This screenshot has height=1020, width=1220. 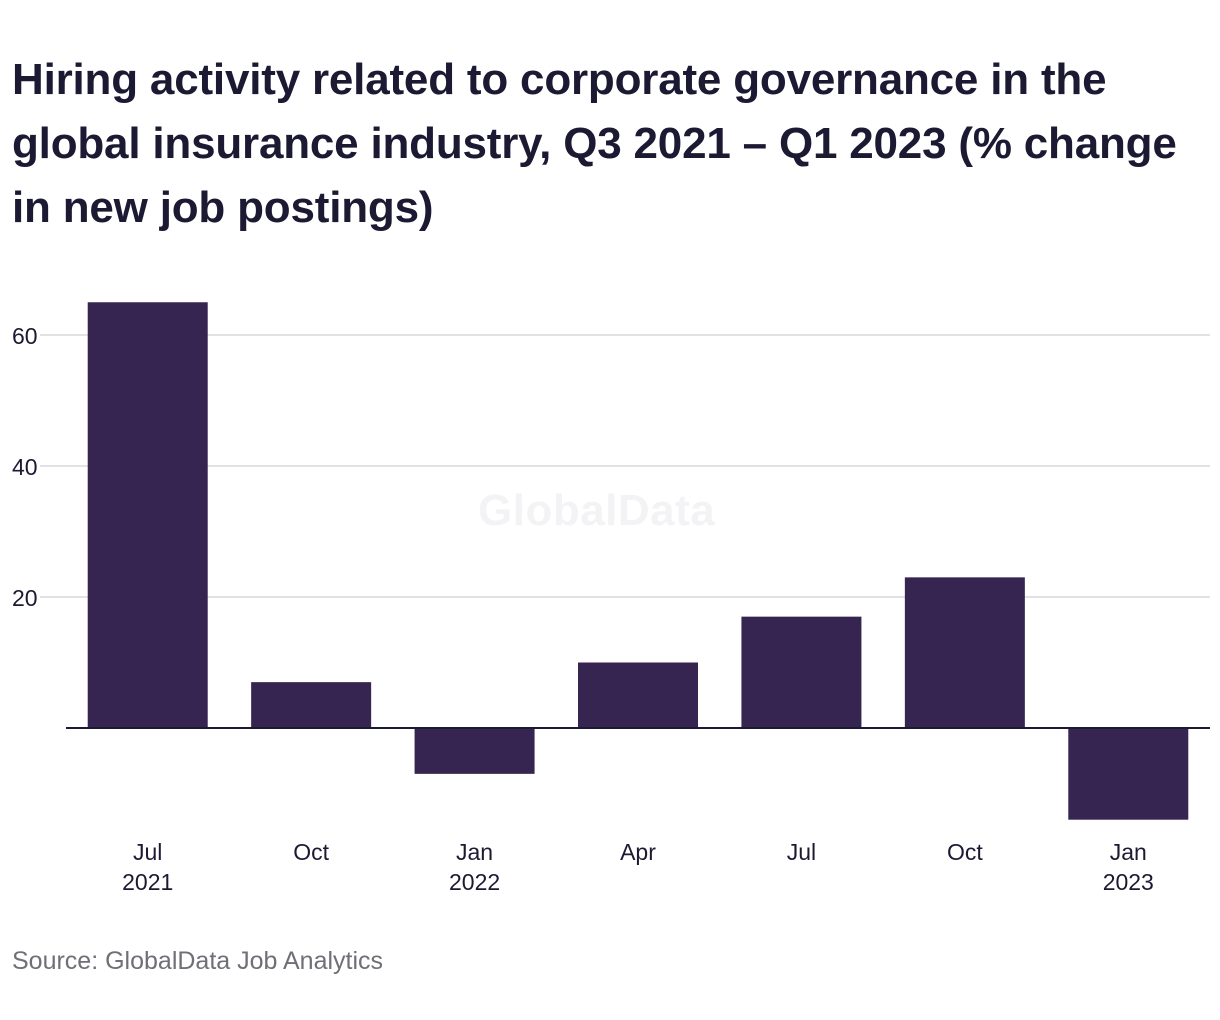 What do you see at coordinates (25, 598) in the screenshot?
I see `y-tick-label: 20` at bounding box center [25, 598].